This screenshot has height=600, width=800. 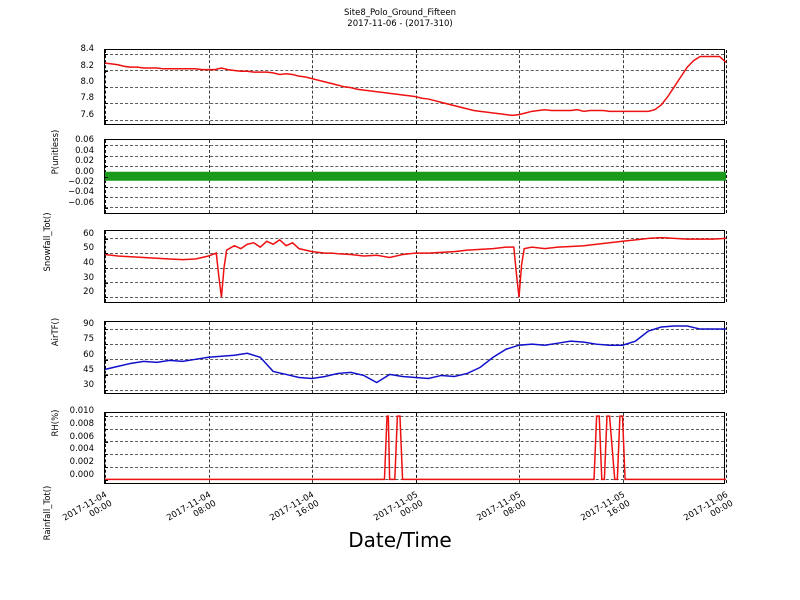 What do you see at coordinates (49, 326) in the screenshot?
I see `y-tick: 90` at bounding box center [49, 326].